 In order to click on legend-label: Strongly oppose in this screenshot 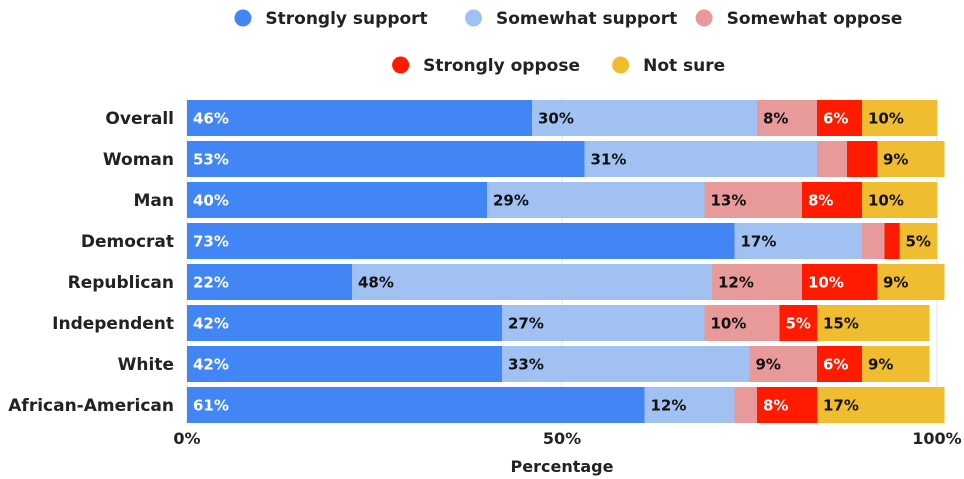, I will do `click(501, 66)`.